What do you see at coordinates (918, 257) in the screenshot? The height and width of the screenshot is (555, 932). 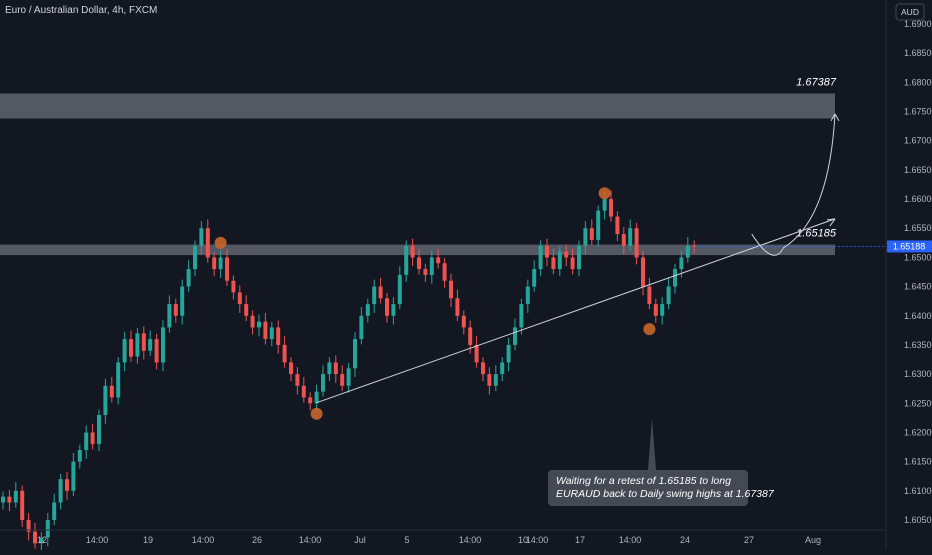 I see `y-tick-label: 1.65000` at bounding box center [918, 257].